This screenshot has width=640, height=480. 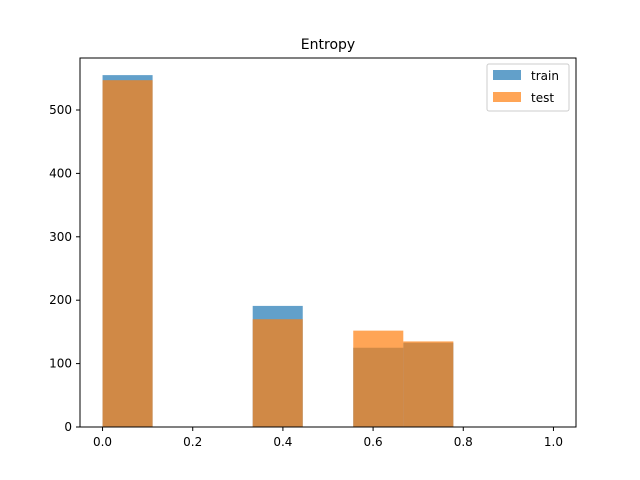 I want to click on legend-label-train: train, so click(x=545, y=76).